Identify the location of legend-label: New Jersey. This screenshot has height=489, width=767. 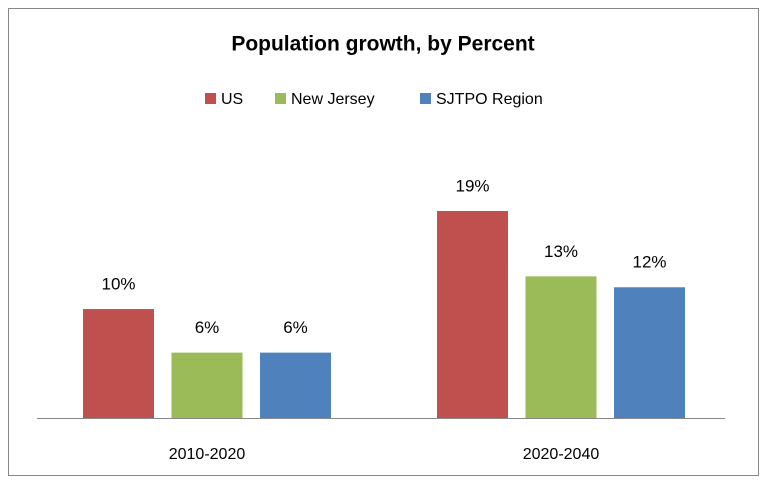
(333, 99).